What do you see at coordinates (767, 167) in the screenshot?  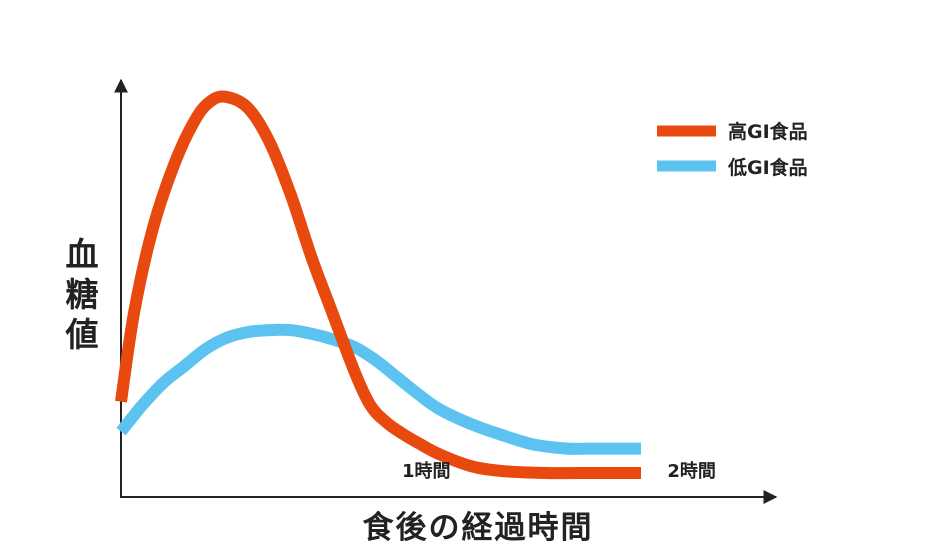 I see `legend-label: 低GI食品` at bounding box center [767, 167].